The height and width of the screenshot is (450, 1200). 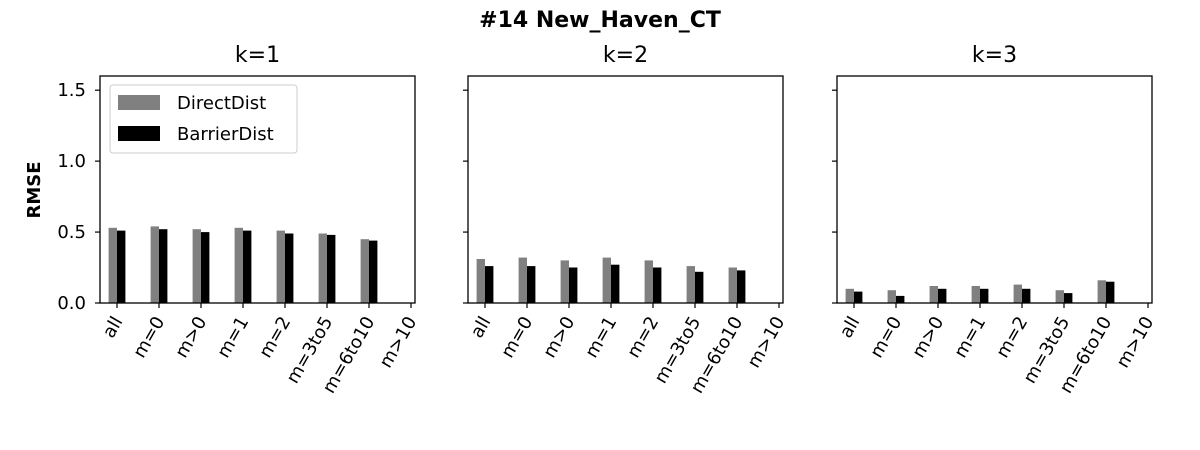 What do you see at coordinates (221, 103) in the screenshot?
I see `legend-label: DirectDist` at bounding box center [221, 103].